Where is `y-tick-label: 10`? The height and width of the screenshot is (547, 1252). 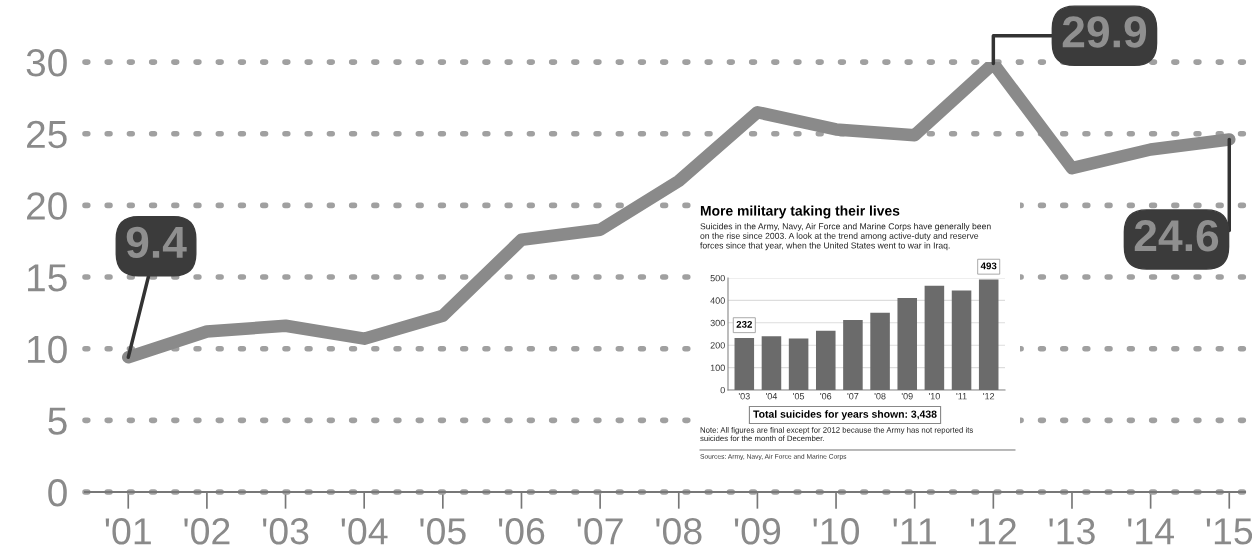 y-tick-label: 10 is located at coordinates (47, 349).